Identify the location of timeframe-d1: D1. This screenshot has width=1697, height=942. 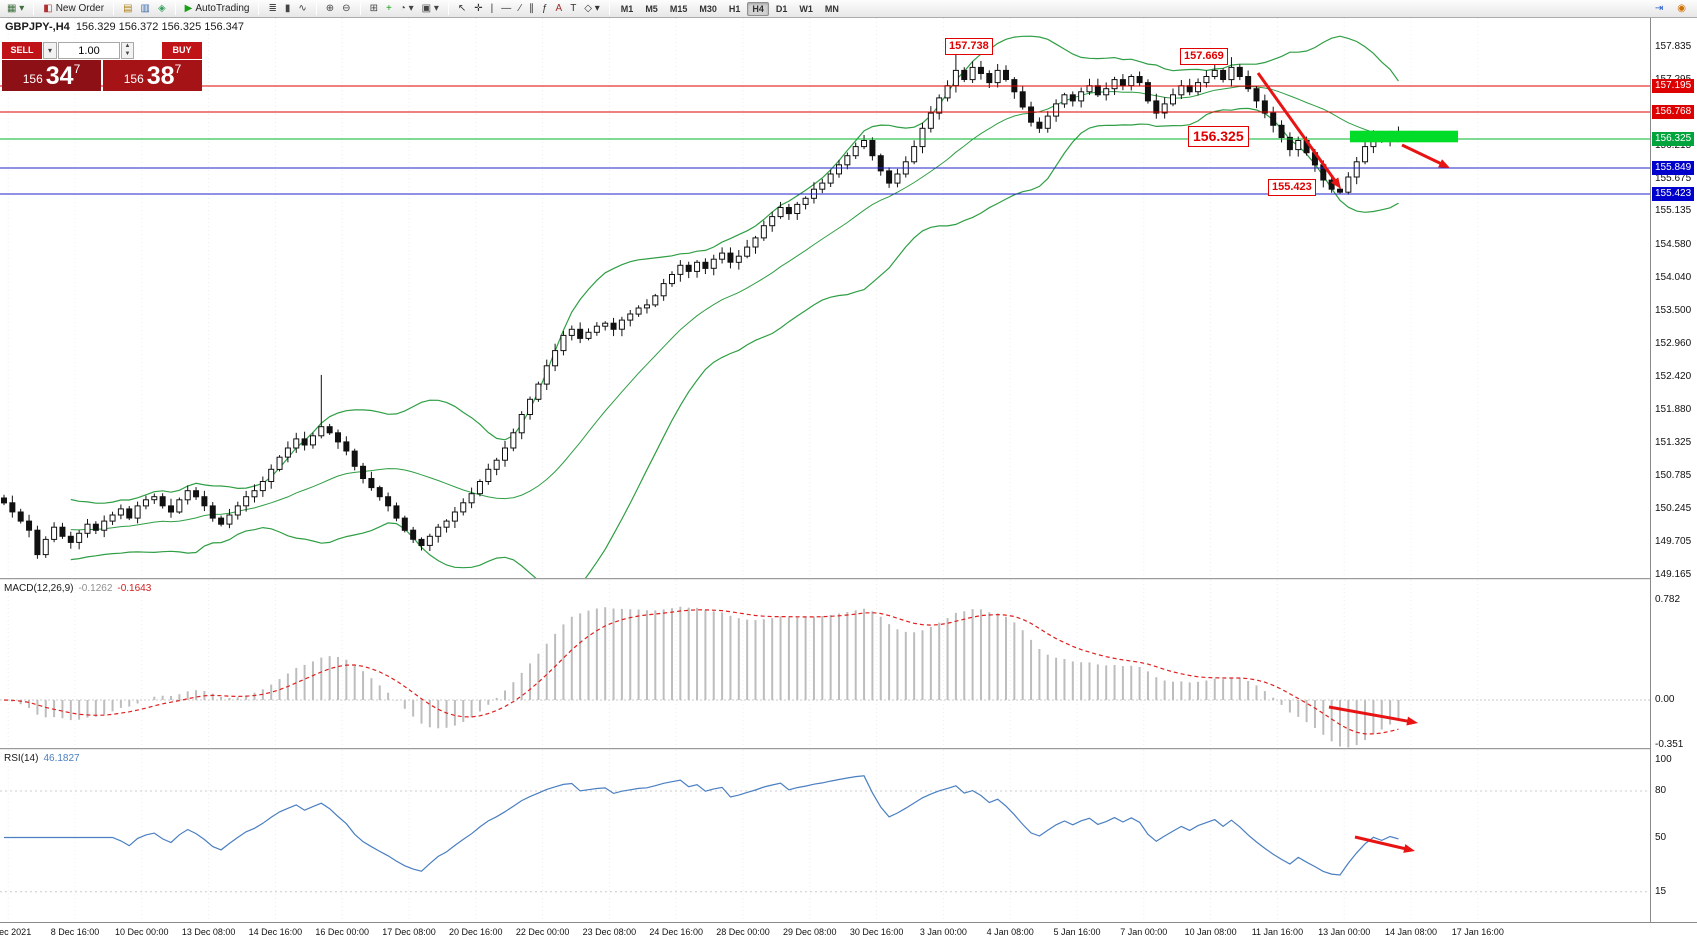
(781, 8).